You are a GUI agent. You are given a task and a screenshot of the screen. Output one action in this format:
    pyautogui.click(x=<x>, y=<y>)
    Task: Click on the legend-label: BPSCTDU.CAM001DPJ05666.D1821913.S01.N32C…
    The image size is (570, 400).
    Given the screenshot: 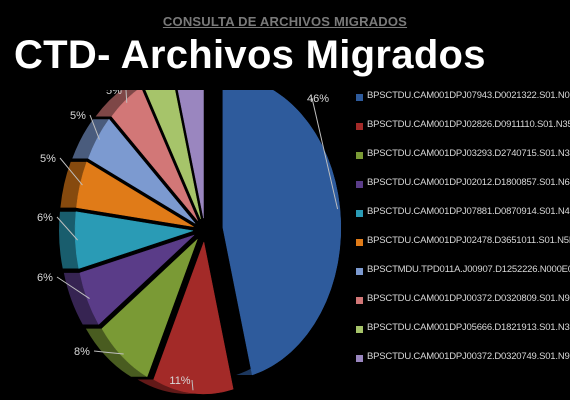 What is the action you would take?
    pyautogui.click(x=468, y=327)
    